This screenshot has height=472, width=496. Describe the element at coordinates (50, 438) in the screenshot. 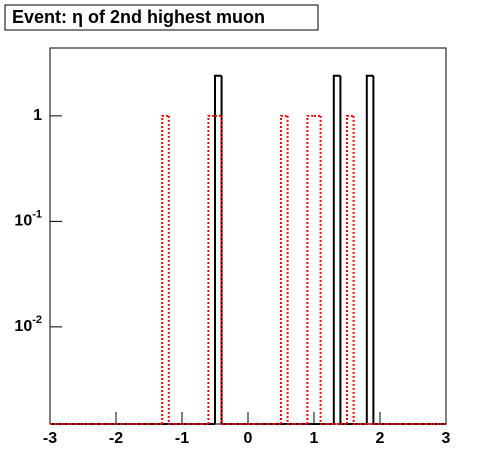

I see `x-tick-label: -3` at that location.